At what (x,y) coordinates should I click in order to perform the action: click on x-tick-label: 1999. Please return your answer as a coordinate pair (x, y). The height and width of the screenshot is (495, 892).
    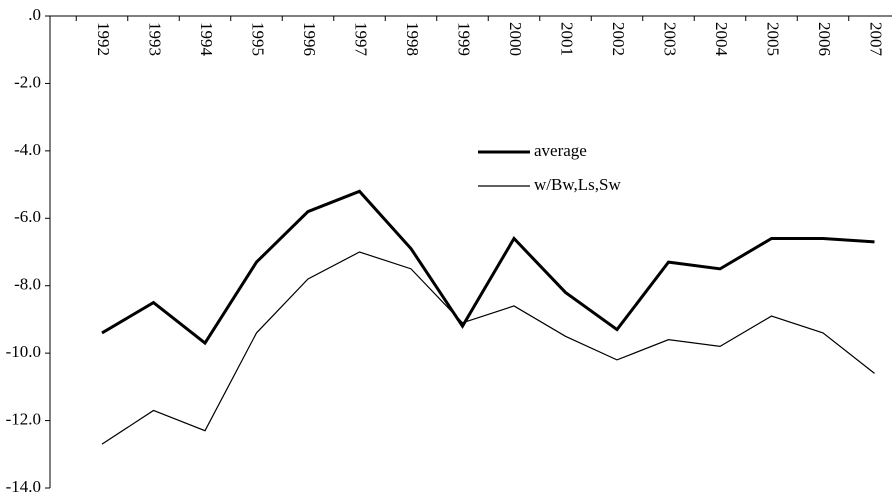
    Looking at the image, I should click on (464, 39).